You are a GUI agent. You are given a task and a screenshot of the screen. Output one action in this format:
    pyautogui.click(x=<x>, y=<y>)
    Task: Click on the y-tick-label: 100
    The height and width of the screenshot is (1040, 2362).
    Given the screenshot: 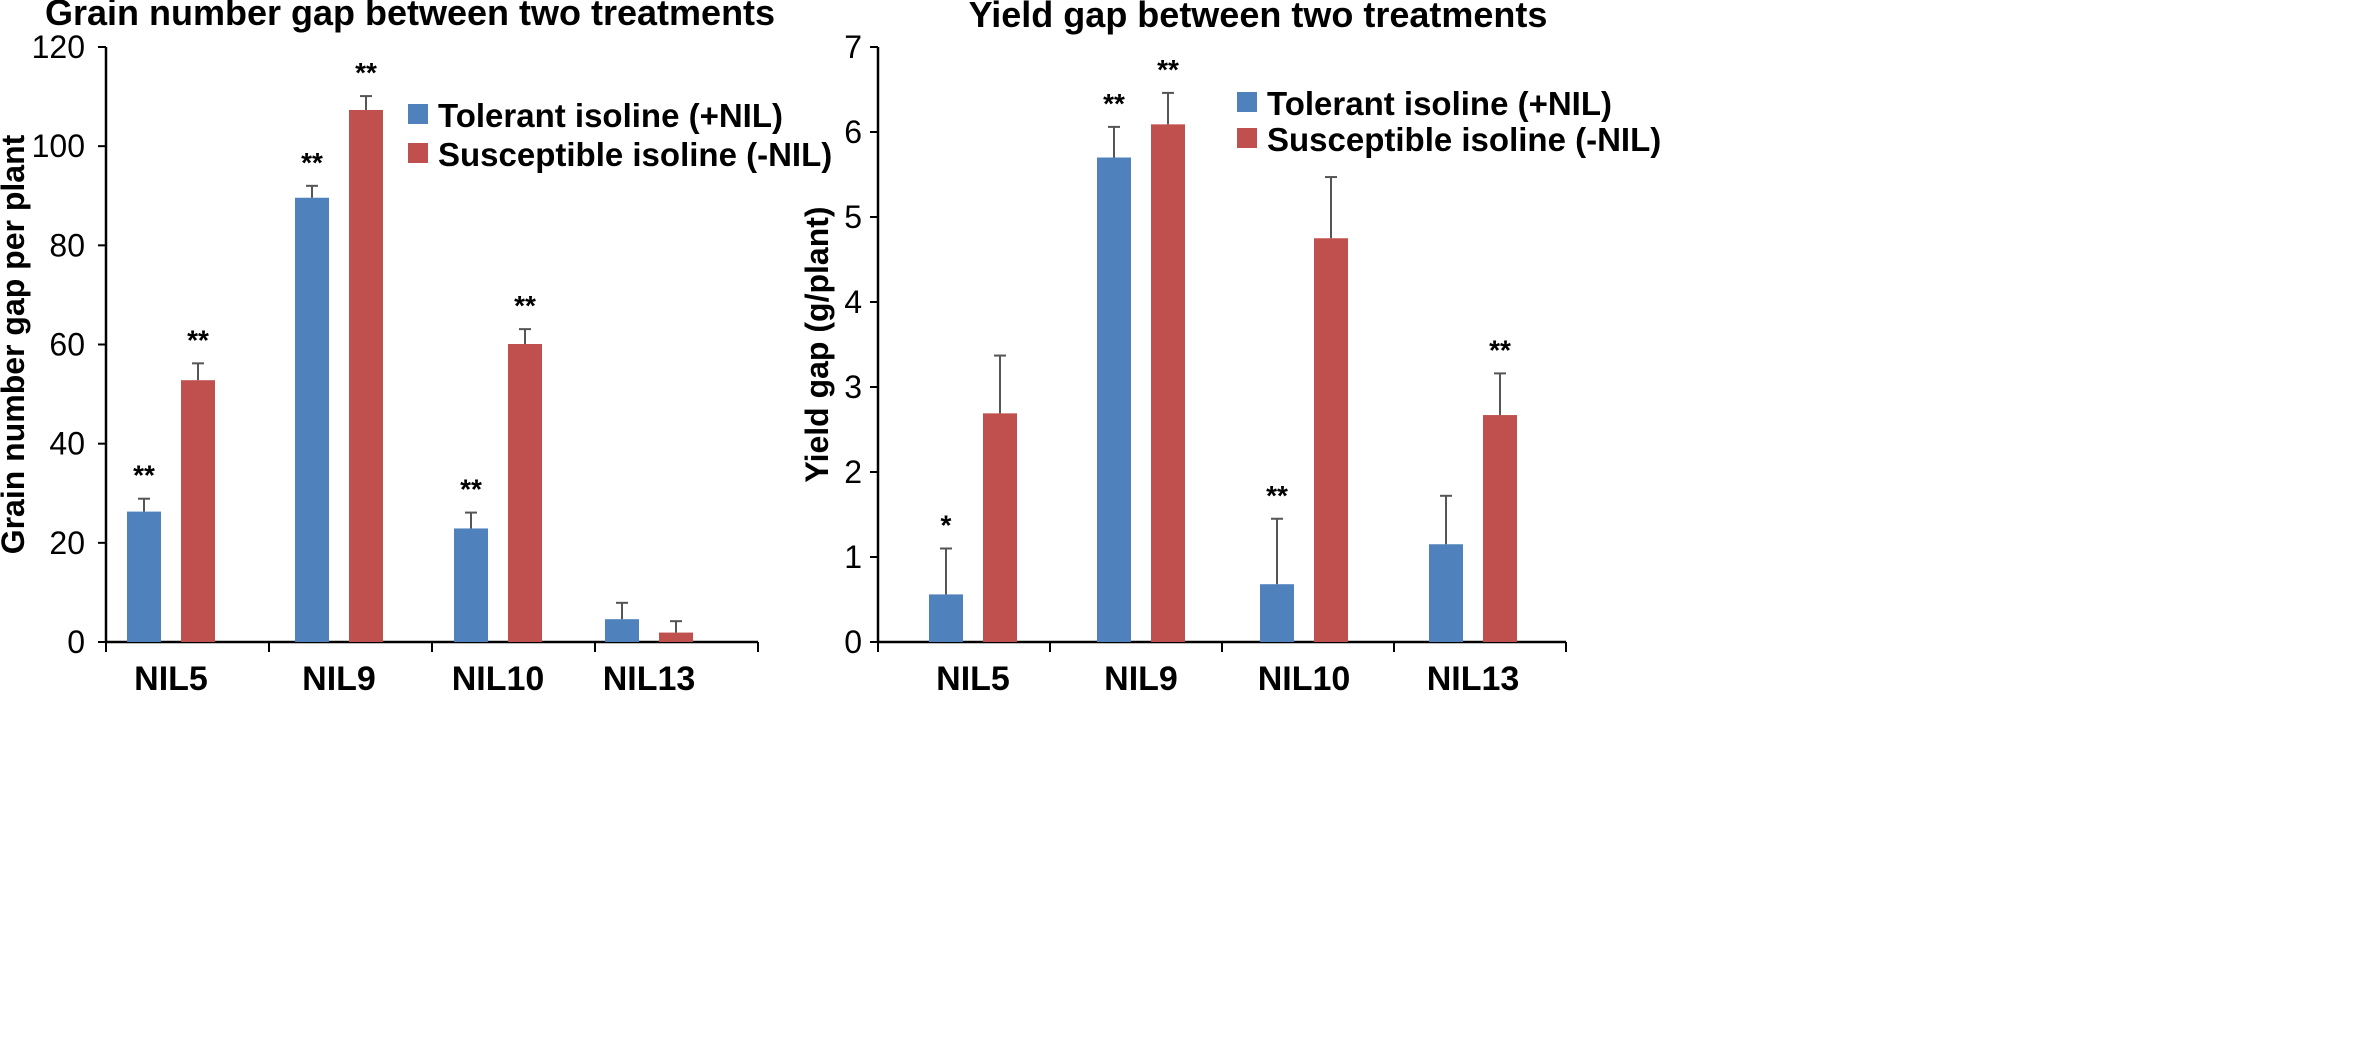 What is the action you would take?
    pyautogui.click(x=58, y=146)
    